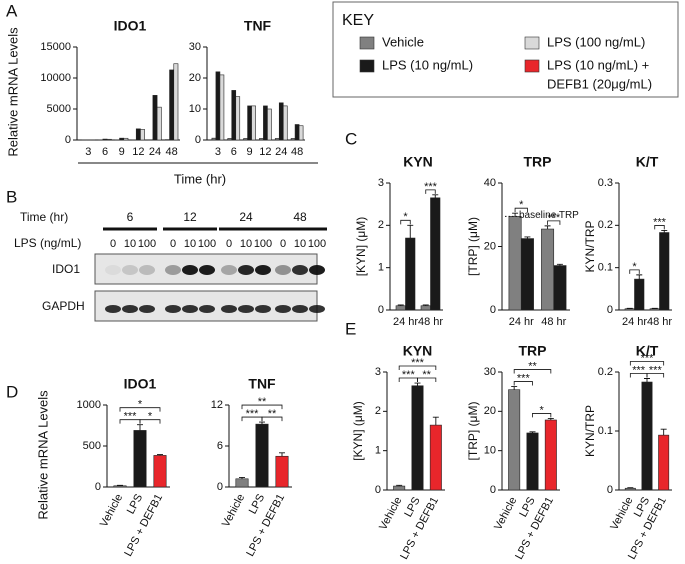 The width and height of the screenshot is (685, 564). What do you see at coordinates (92, 446) in the screenshot?
I see `y-tick-label: 500` at bounding box center [92, 446].